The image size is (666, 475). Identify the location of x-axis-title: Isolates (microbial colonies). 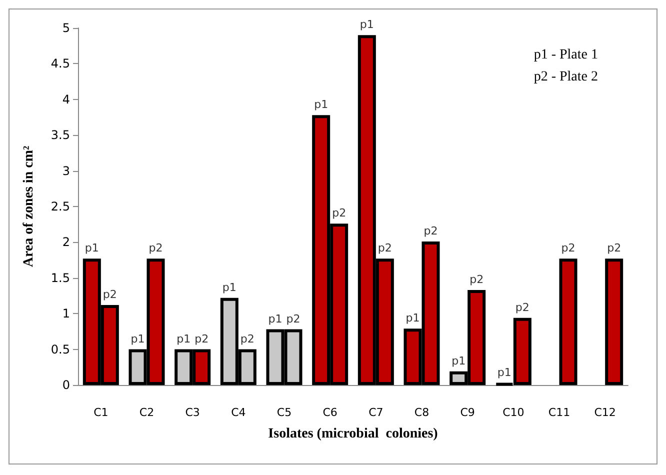
(353, 434).